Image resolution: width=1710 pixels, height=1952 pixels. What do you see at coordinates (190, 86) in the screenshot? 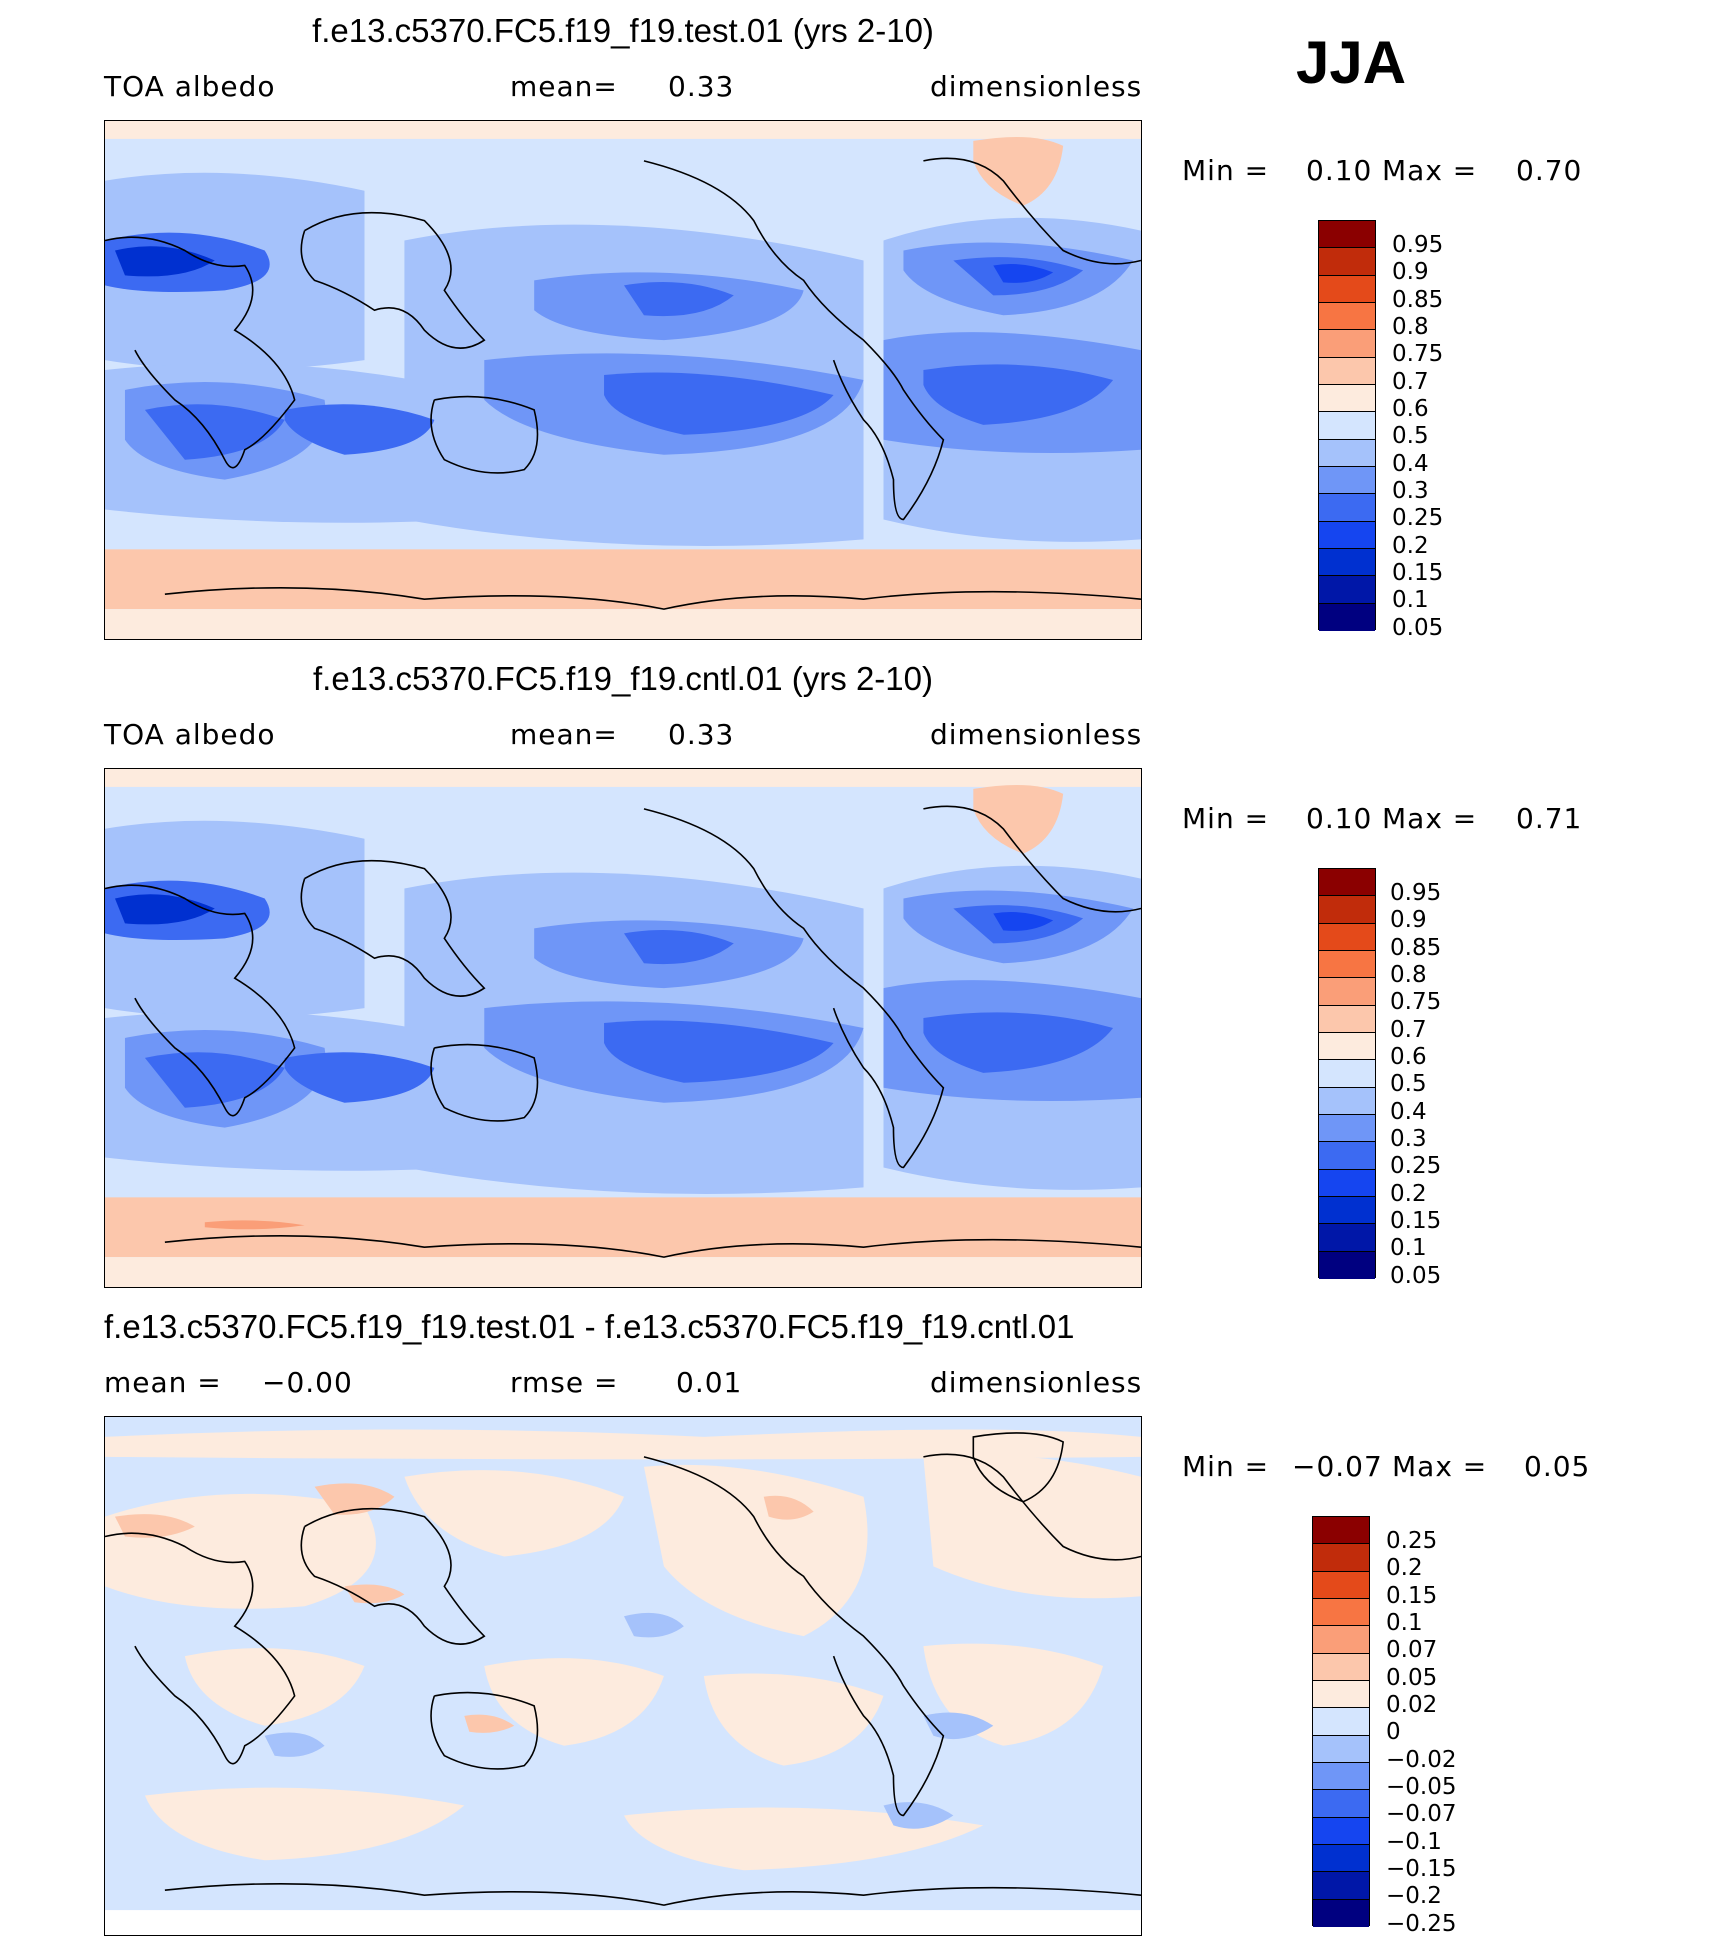
I see `panel1-variable-label: TOA albedo` at bounding box center [190, 86].